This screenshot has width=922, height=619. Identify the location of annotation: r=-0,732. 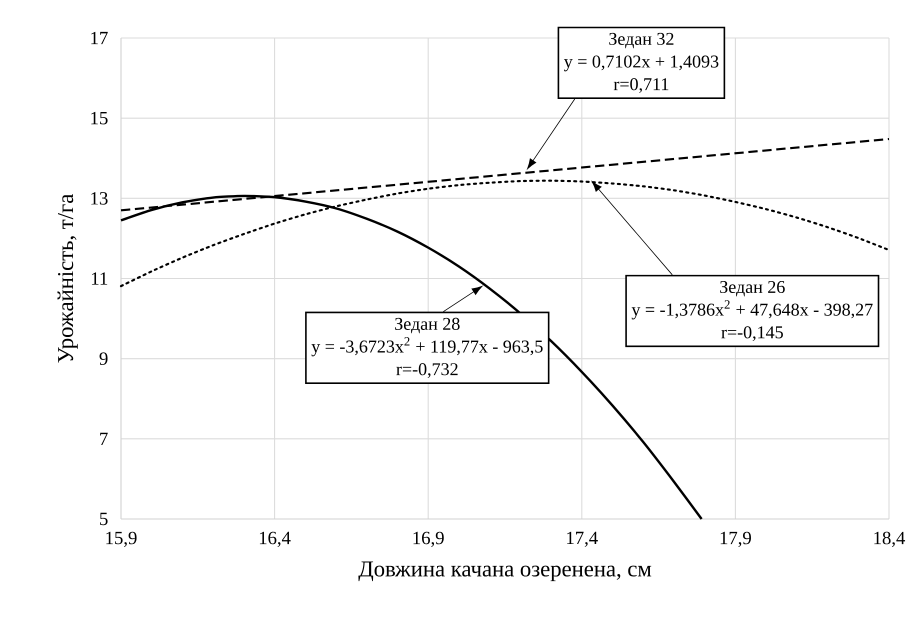
(427, 370).